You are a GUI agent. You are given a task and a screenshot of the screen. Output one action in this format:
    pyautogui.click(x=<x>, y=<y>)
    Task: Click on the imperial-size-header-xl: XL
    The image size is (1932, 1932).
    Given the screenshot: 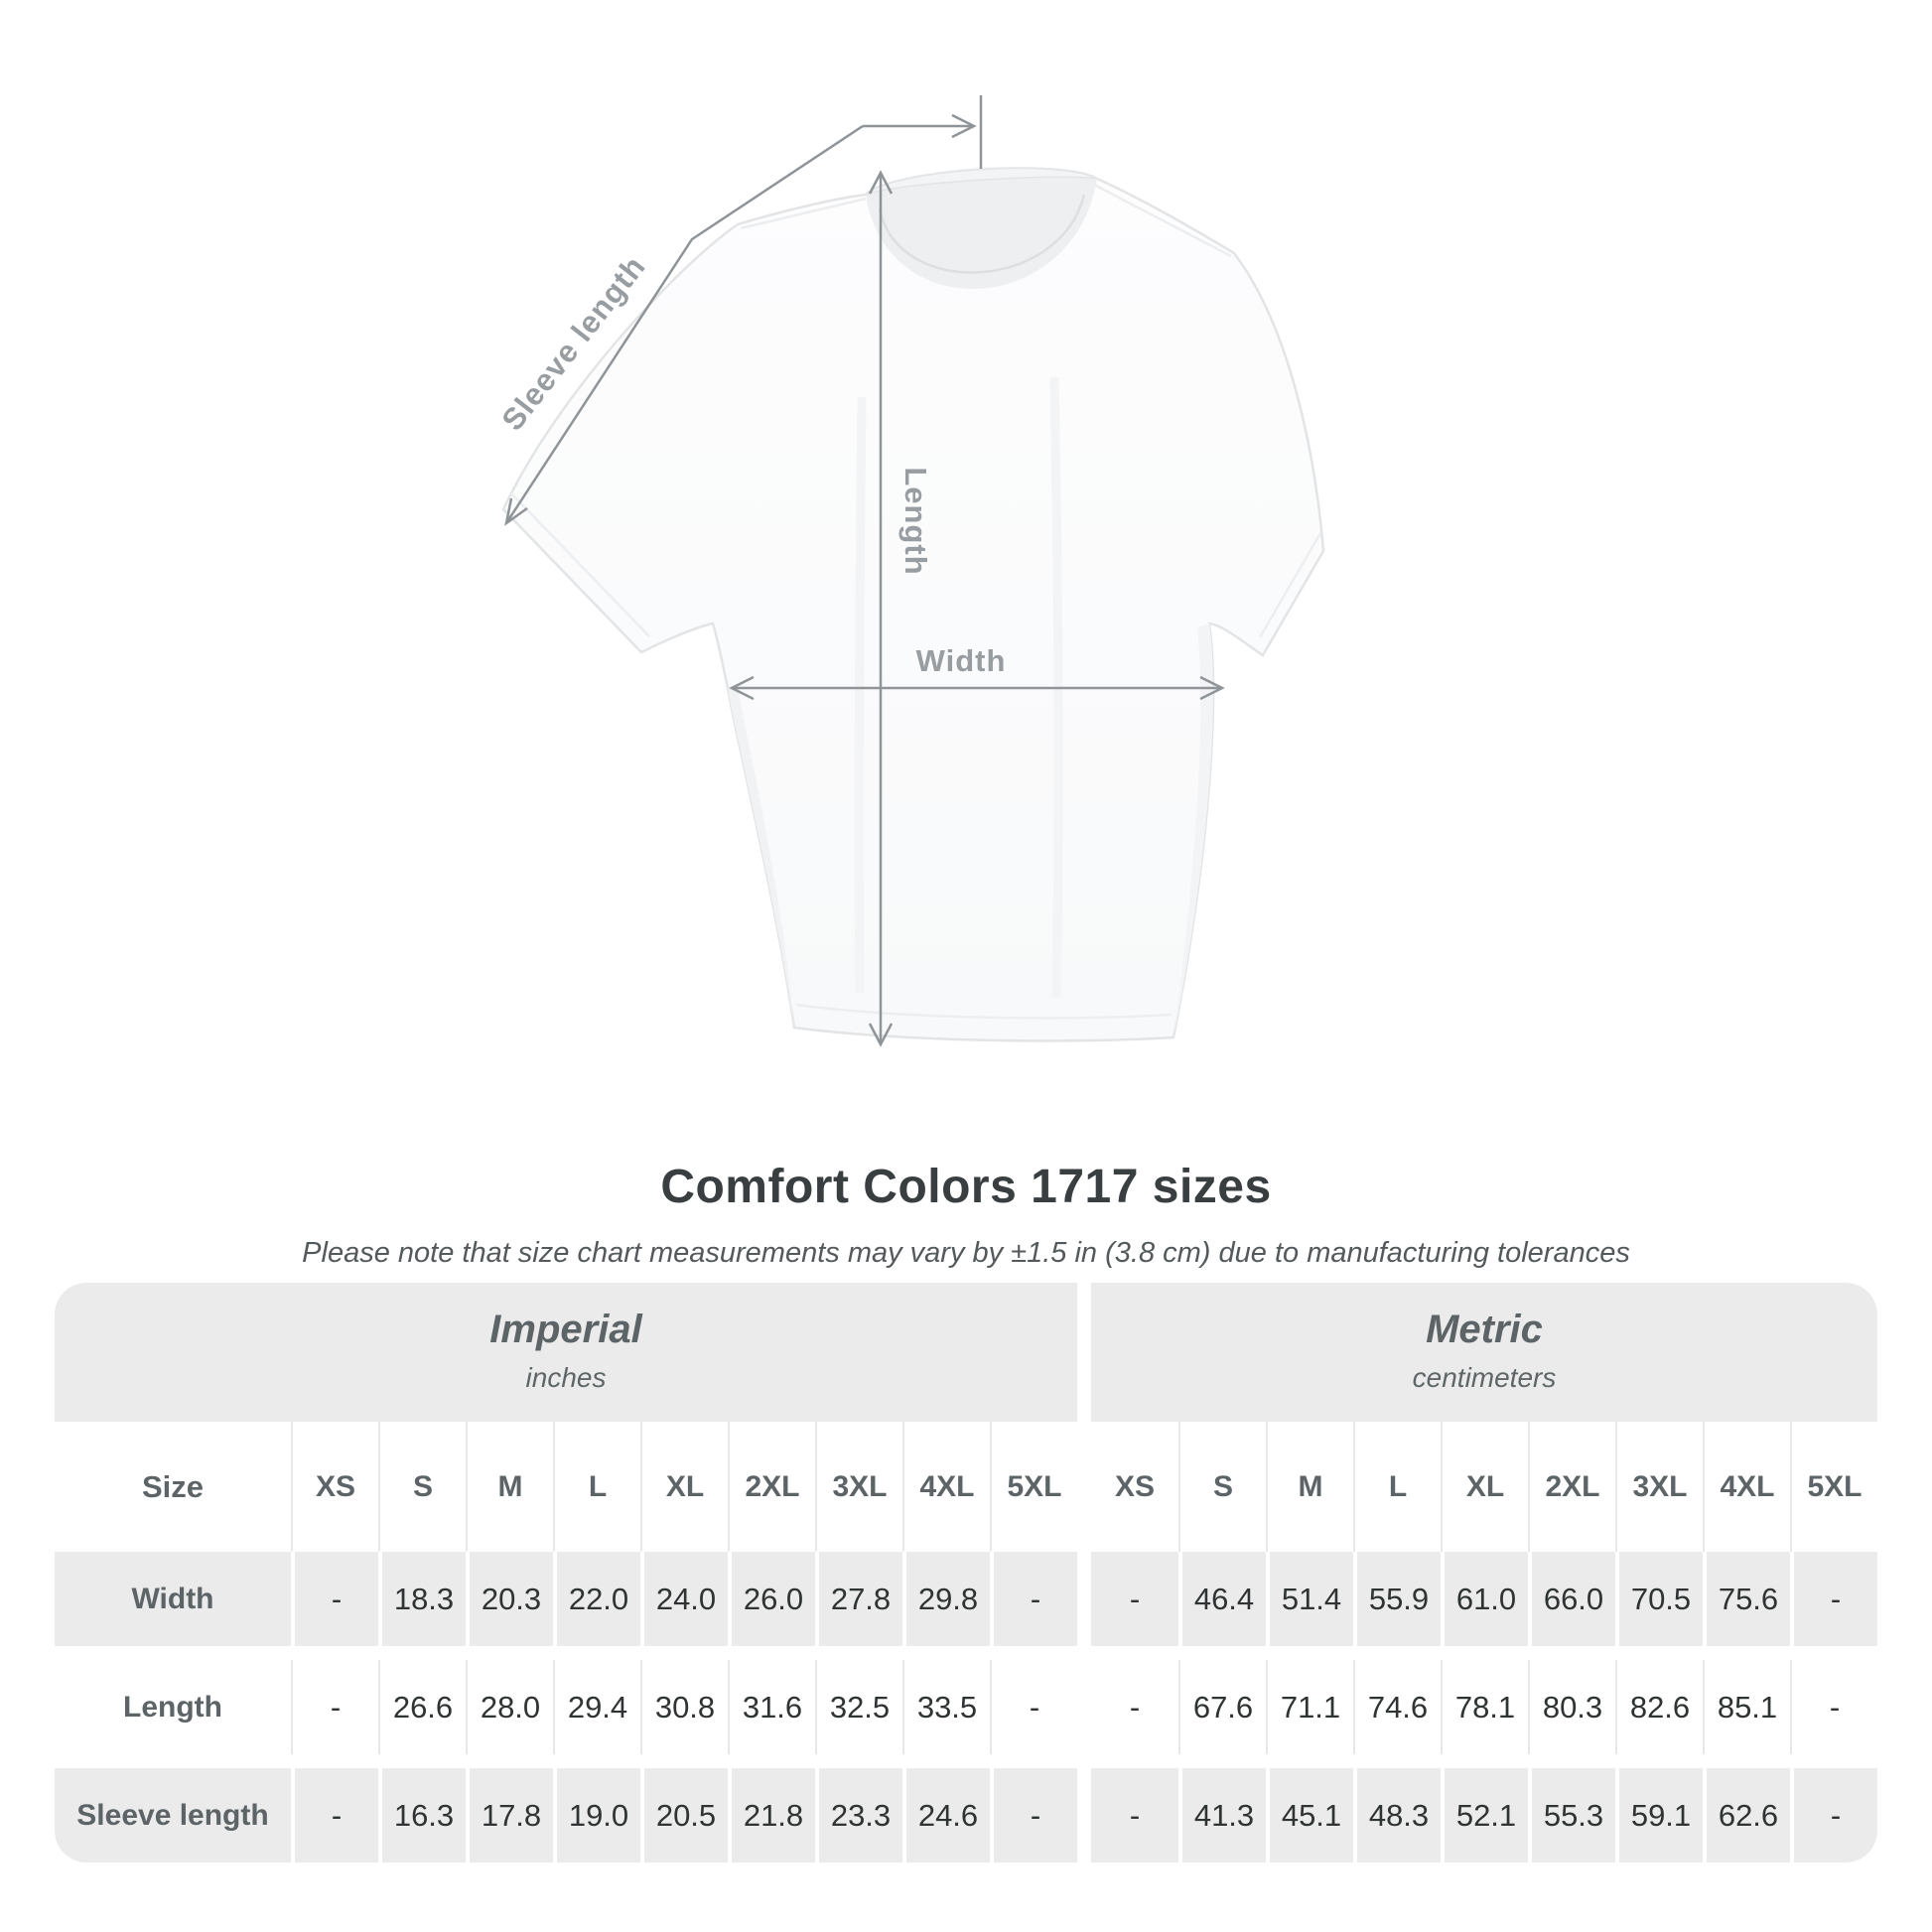 What is the action you would take?
    pyautogui.click(x=684, y=1487)
    